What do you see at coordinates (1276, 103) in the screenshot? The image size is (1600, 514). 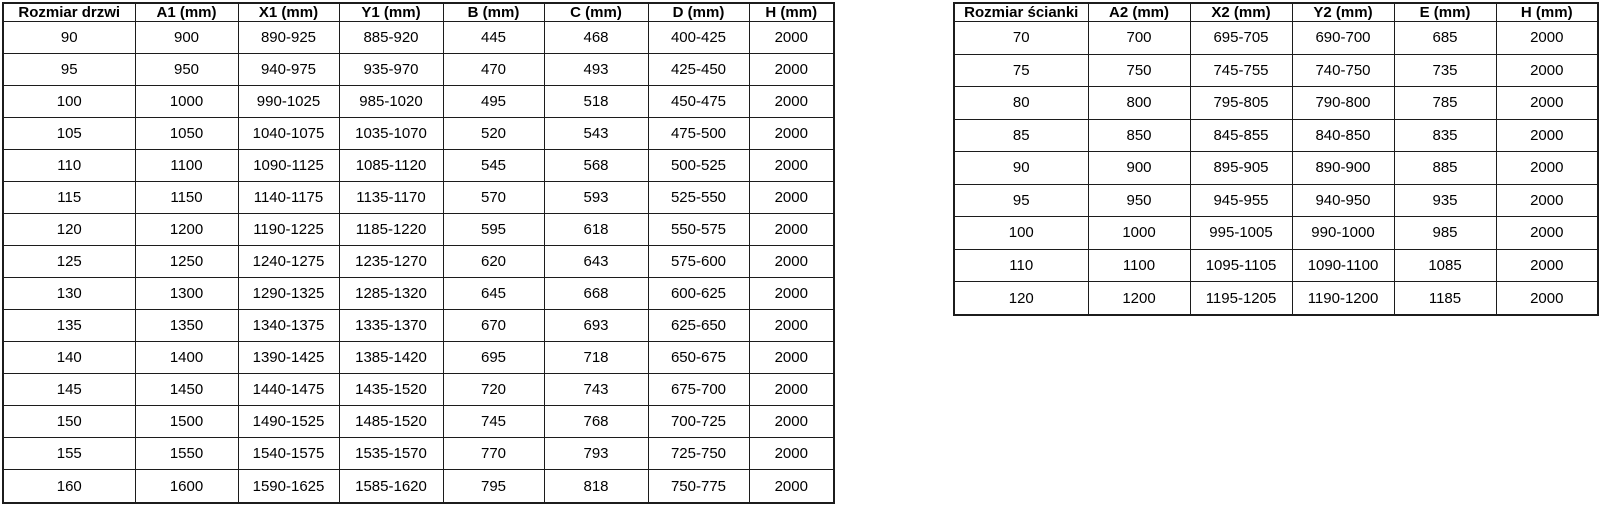 I see `table-row: 80 800 795-805 790-800 785 2000` at bounding box center [1276, 103].